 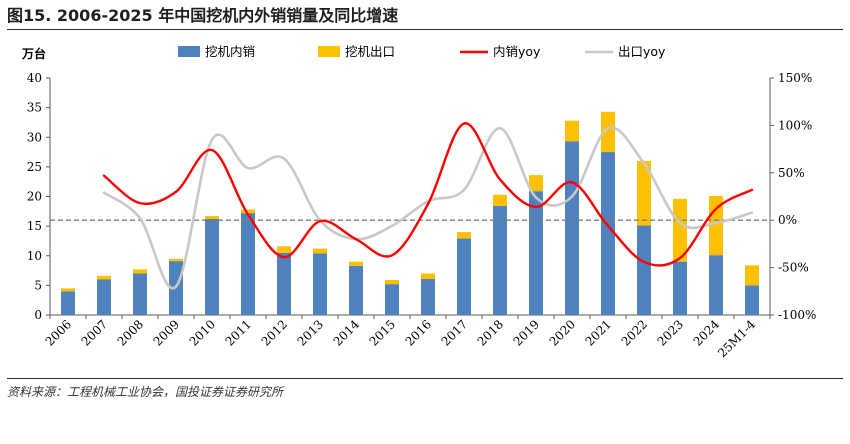 I want to click on left-axis-tick-label: 10, so click(x=34, y=256).